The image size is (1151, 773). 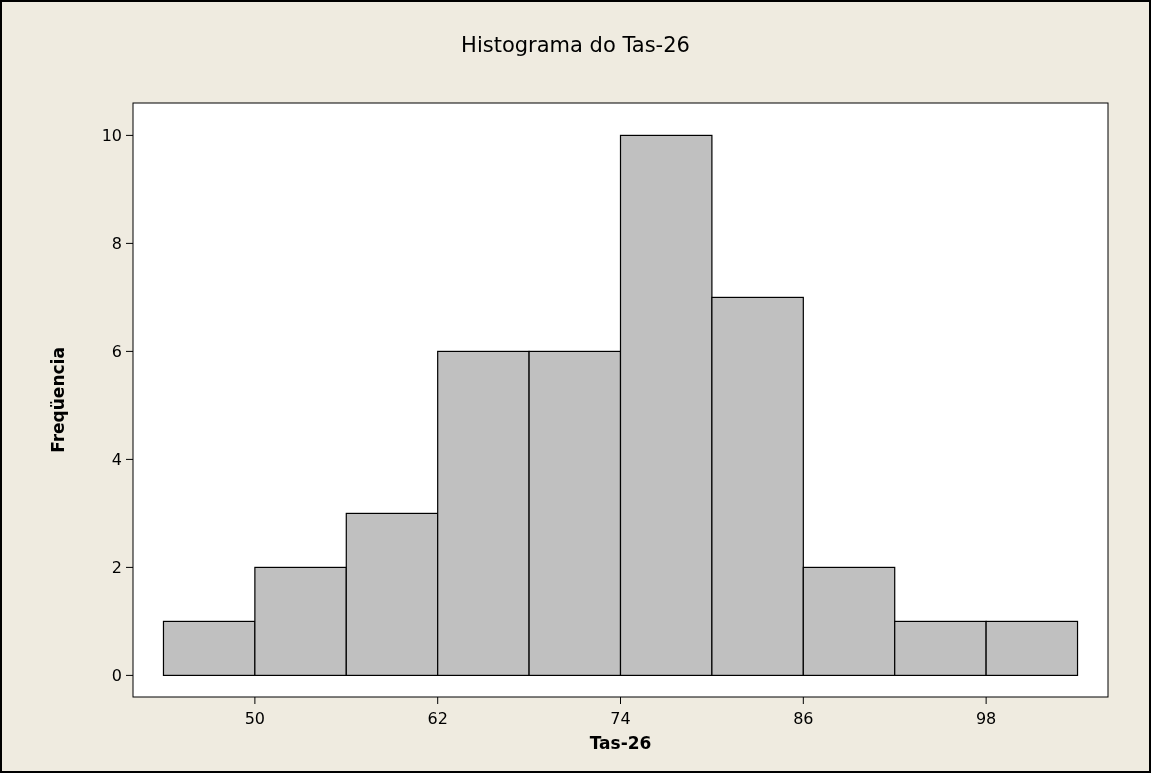 What do you see at coordinates (116, 567) in the screenshot?
I see `y-tick-label: 2` at bounding box center [116, 567].